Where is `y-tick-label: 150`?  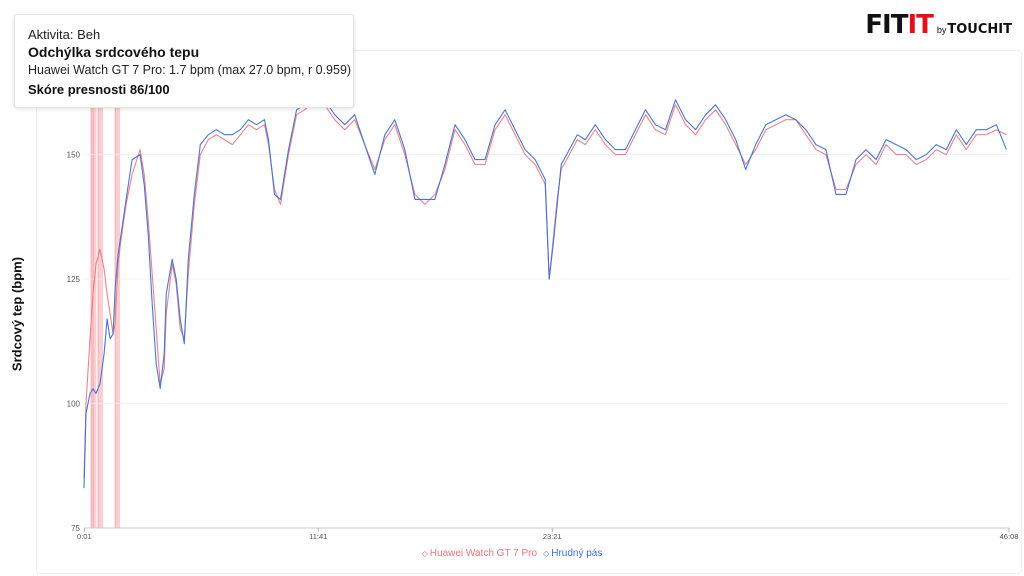 y-tick-label: 150 is located at coordinates (74, 155).